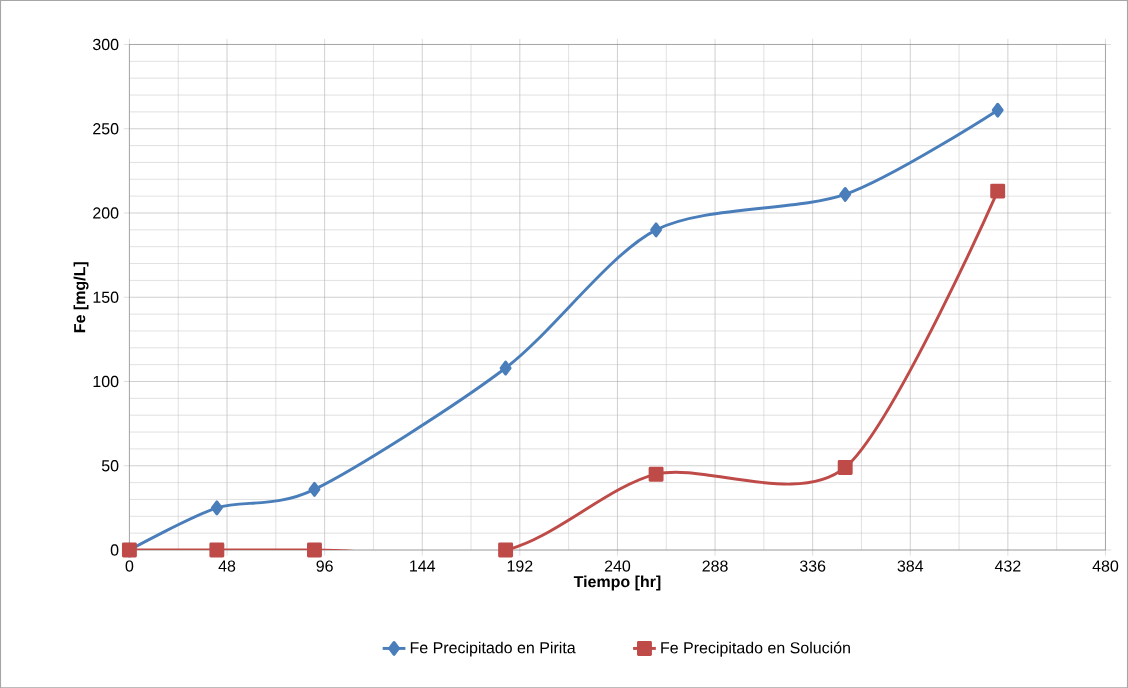  Describe the element at coordinates (423, 566) in the screenshot. I see `x-tick-label: 144` at that location.